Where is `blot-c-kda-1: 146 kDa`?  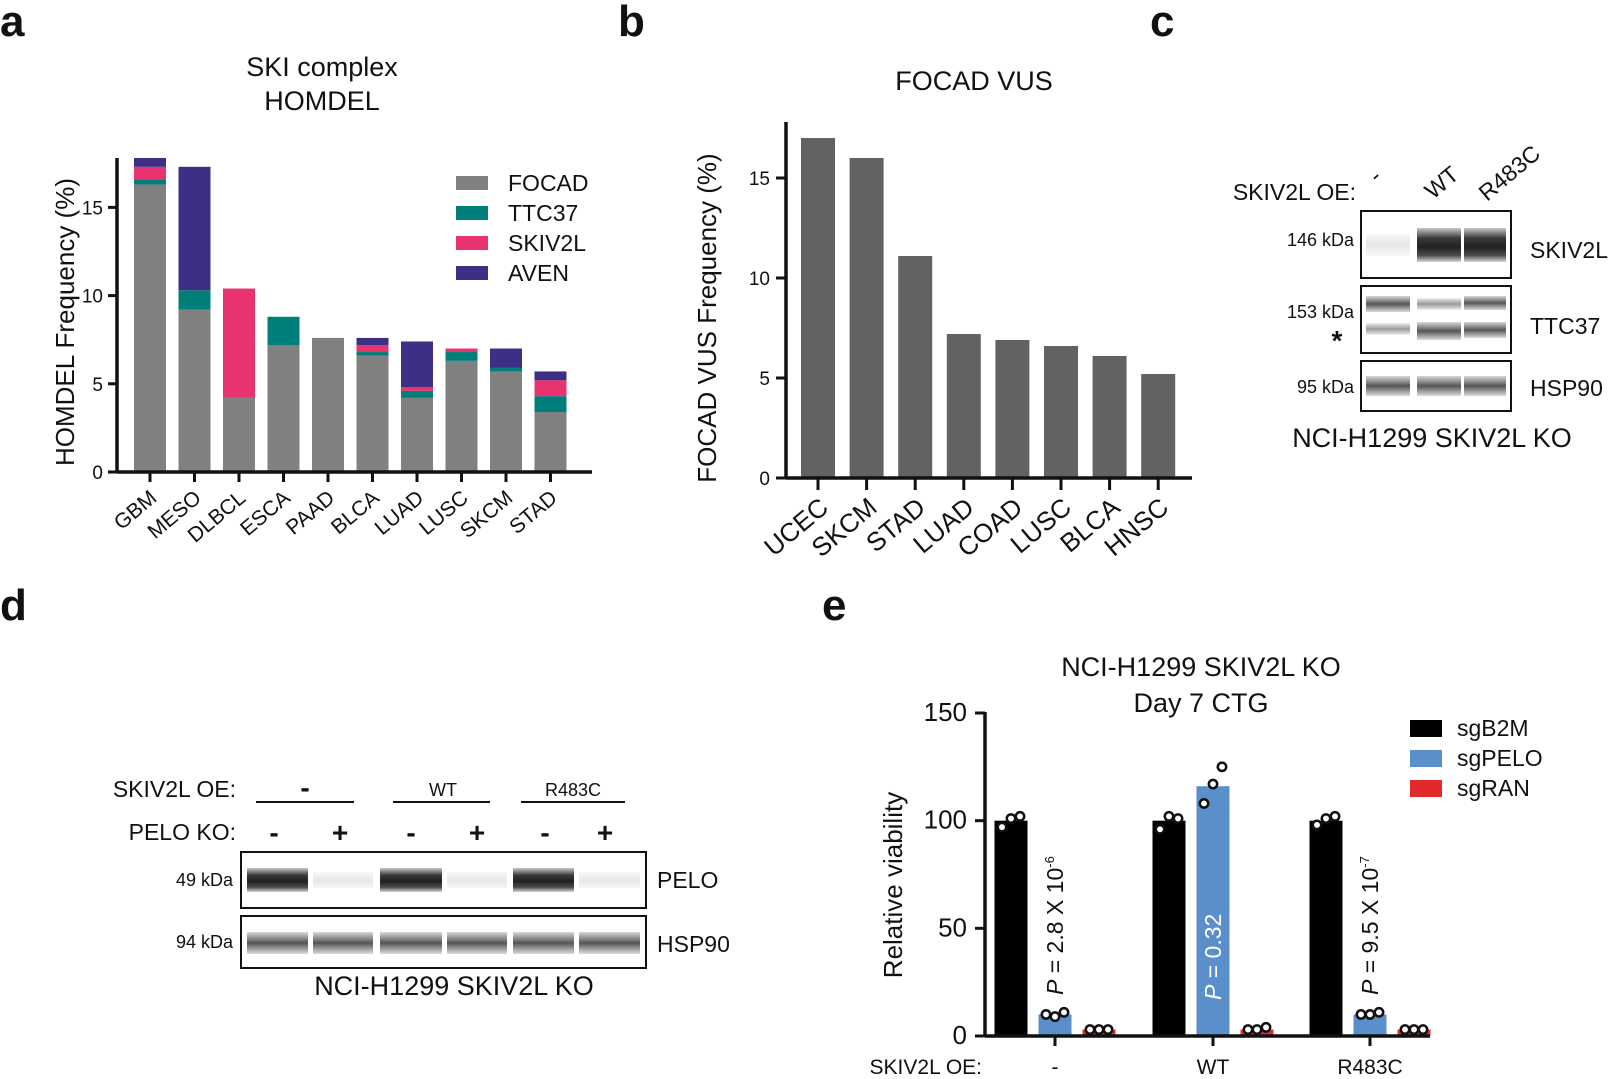 blot-c-kda-1: 146 kDa is located at coordinates (1321, 240).